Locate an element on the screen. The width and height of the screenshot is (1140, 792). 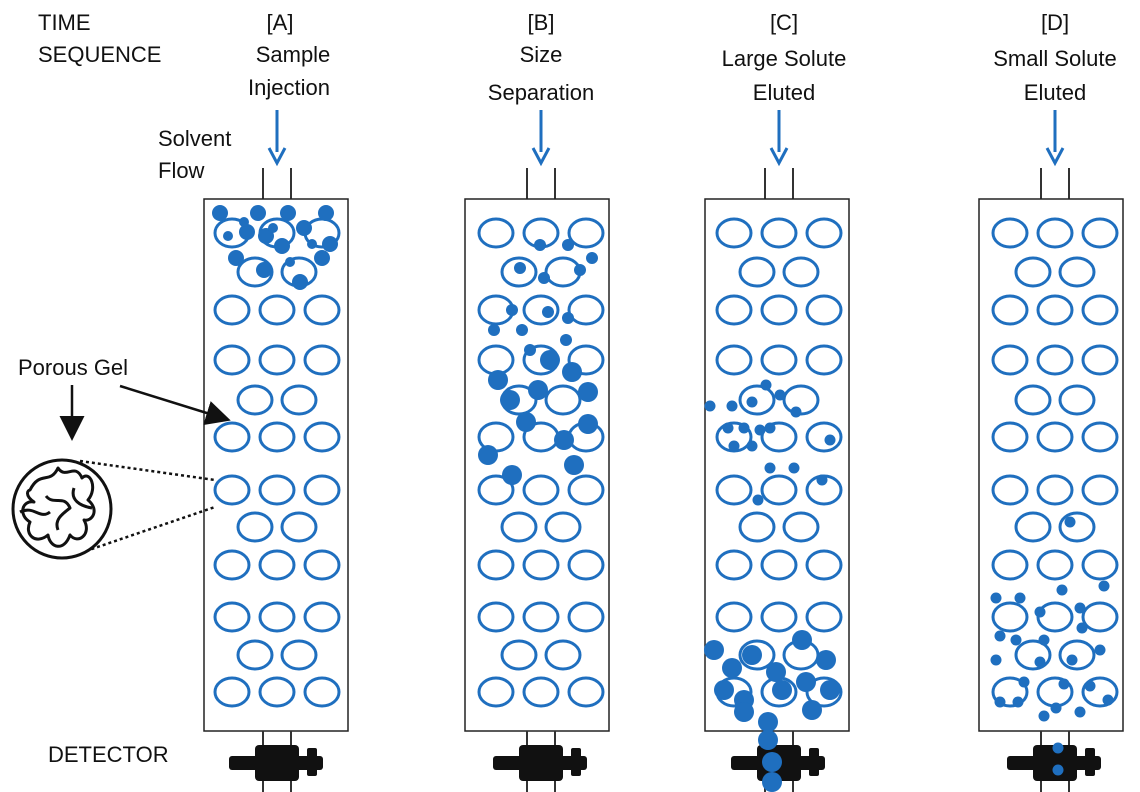
stage-c-title-line2: Eluted is located at coordinates (784, 92).